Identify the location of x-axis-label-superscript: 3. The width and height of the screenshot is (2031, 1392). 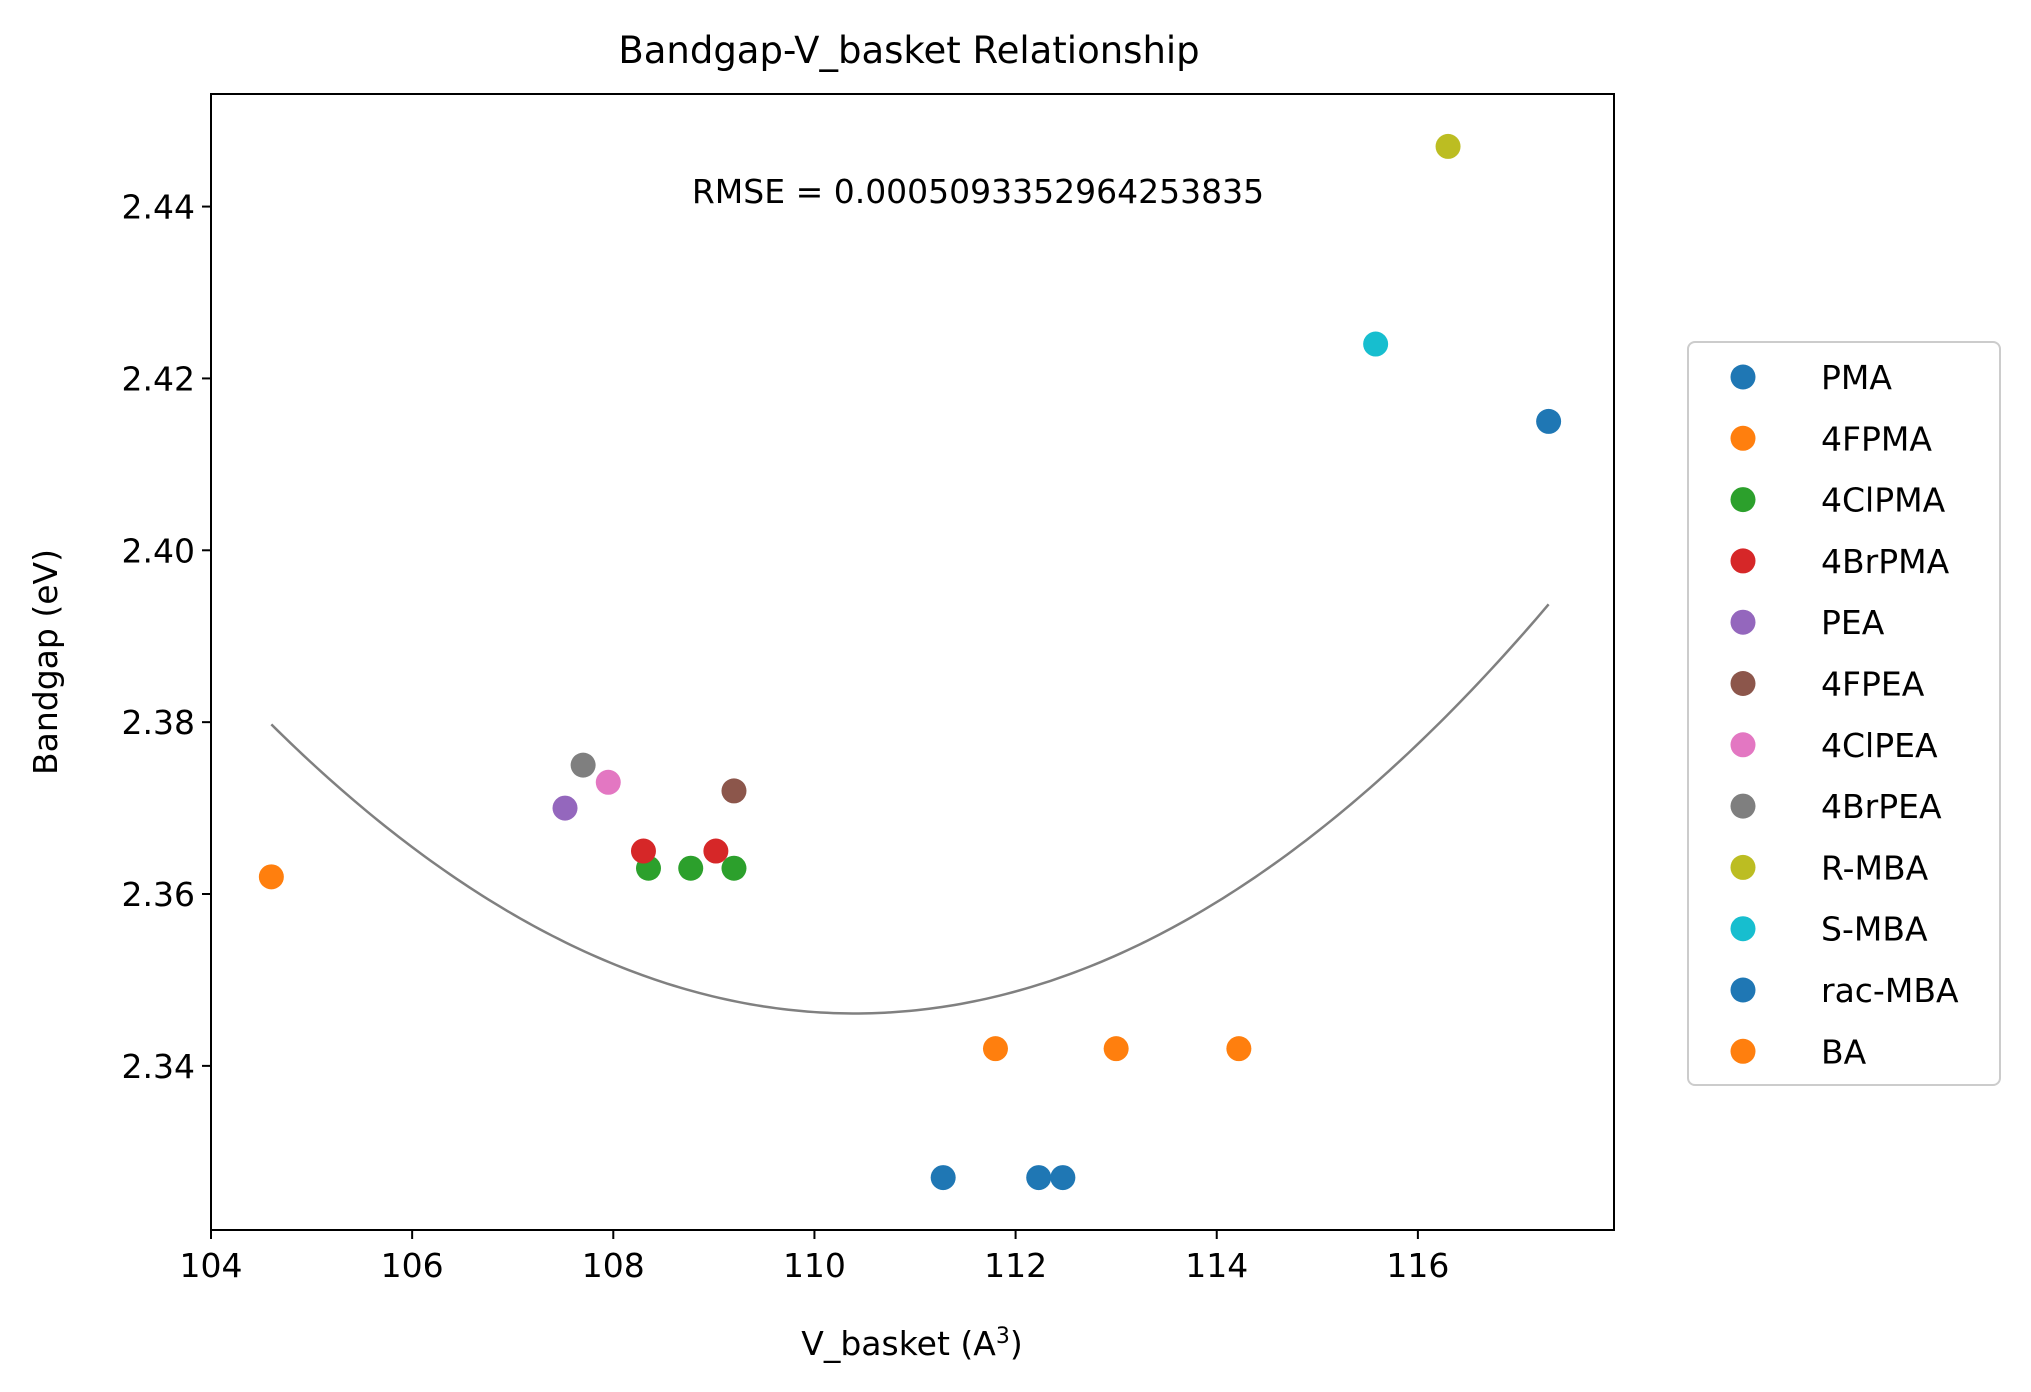
(1003, 1336).